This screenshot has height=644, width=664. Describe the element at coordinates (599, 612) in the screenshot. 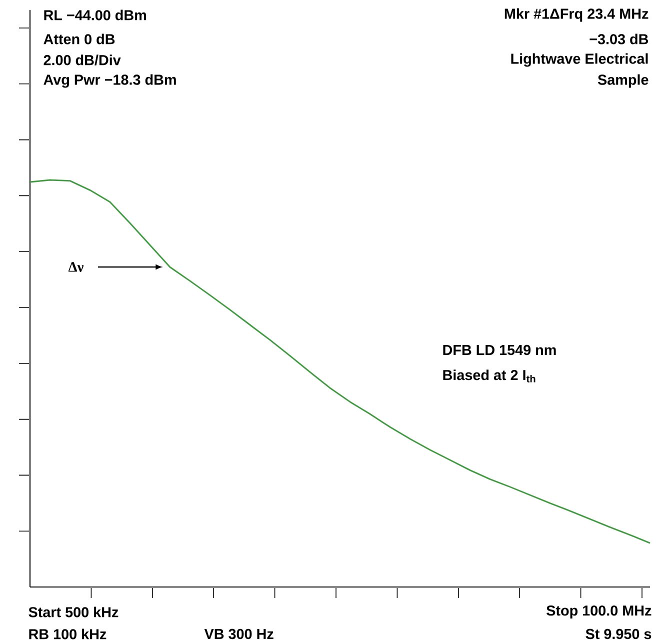

I see `text: Stop 100.0 MHz` at that location.